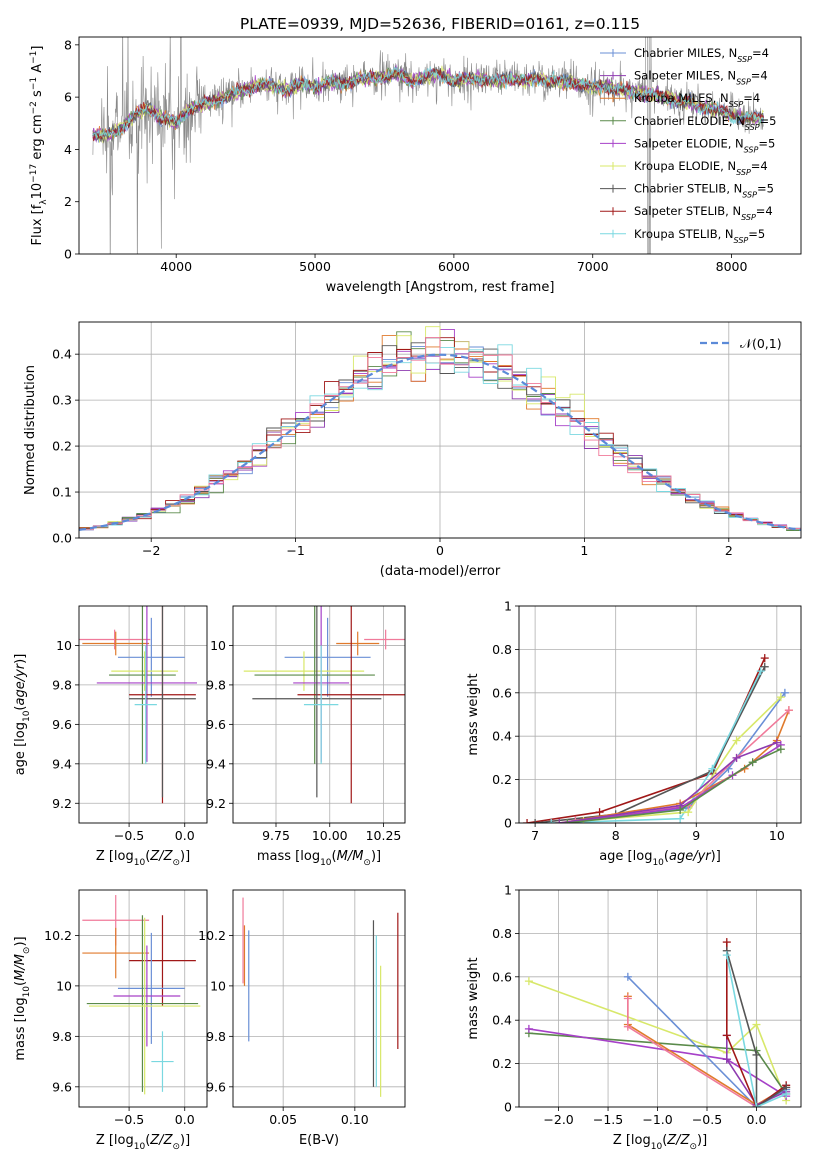 This screenshot has width=819, height=1170. I want to click on y-tick-label: 9.6, so click(62, 724).